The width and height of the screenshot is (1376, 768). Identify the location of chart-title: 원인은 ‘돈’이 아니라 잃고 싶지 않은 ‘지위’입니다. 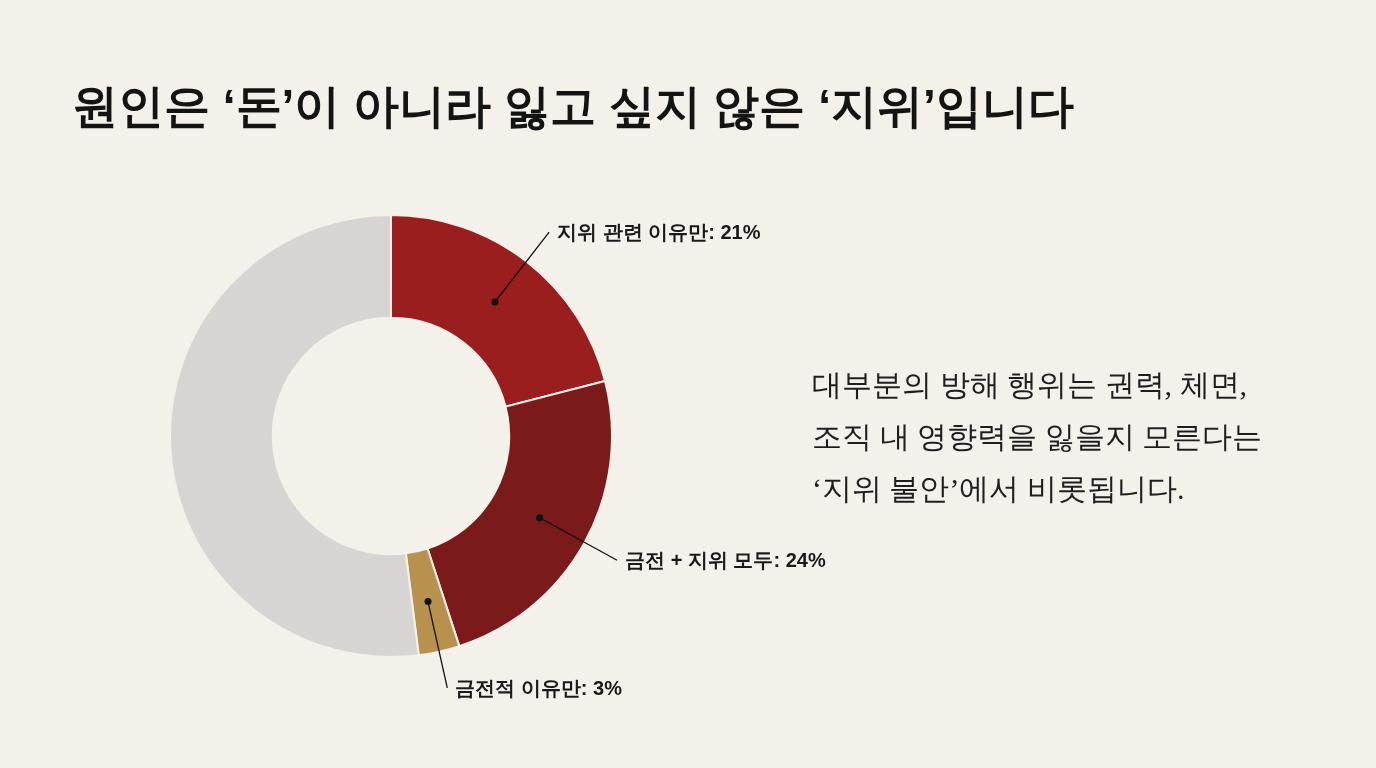
(573, 106).